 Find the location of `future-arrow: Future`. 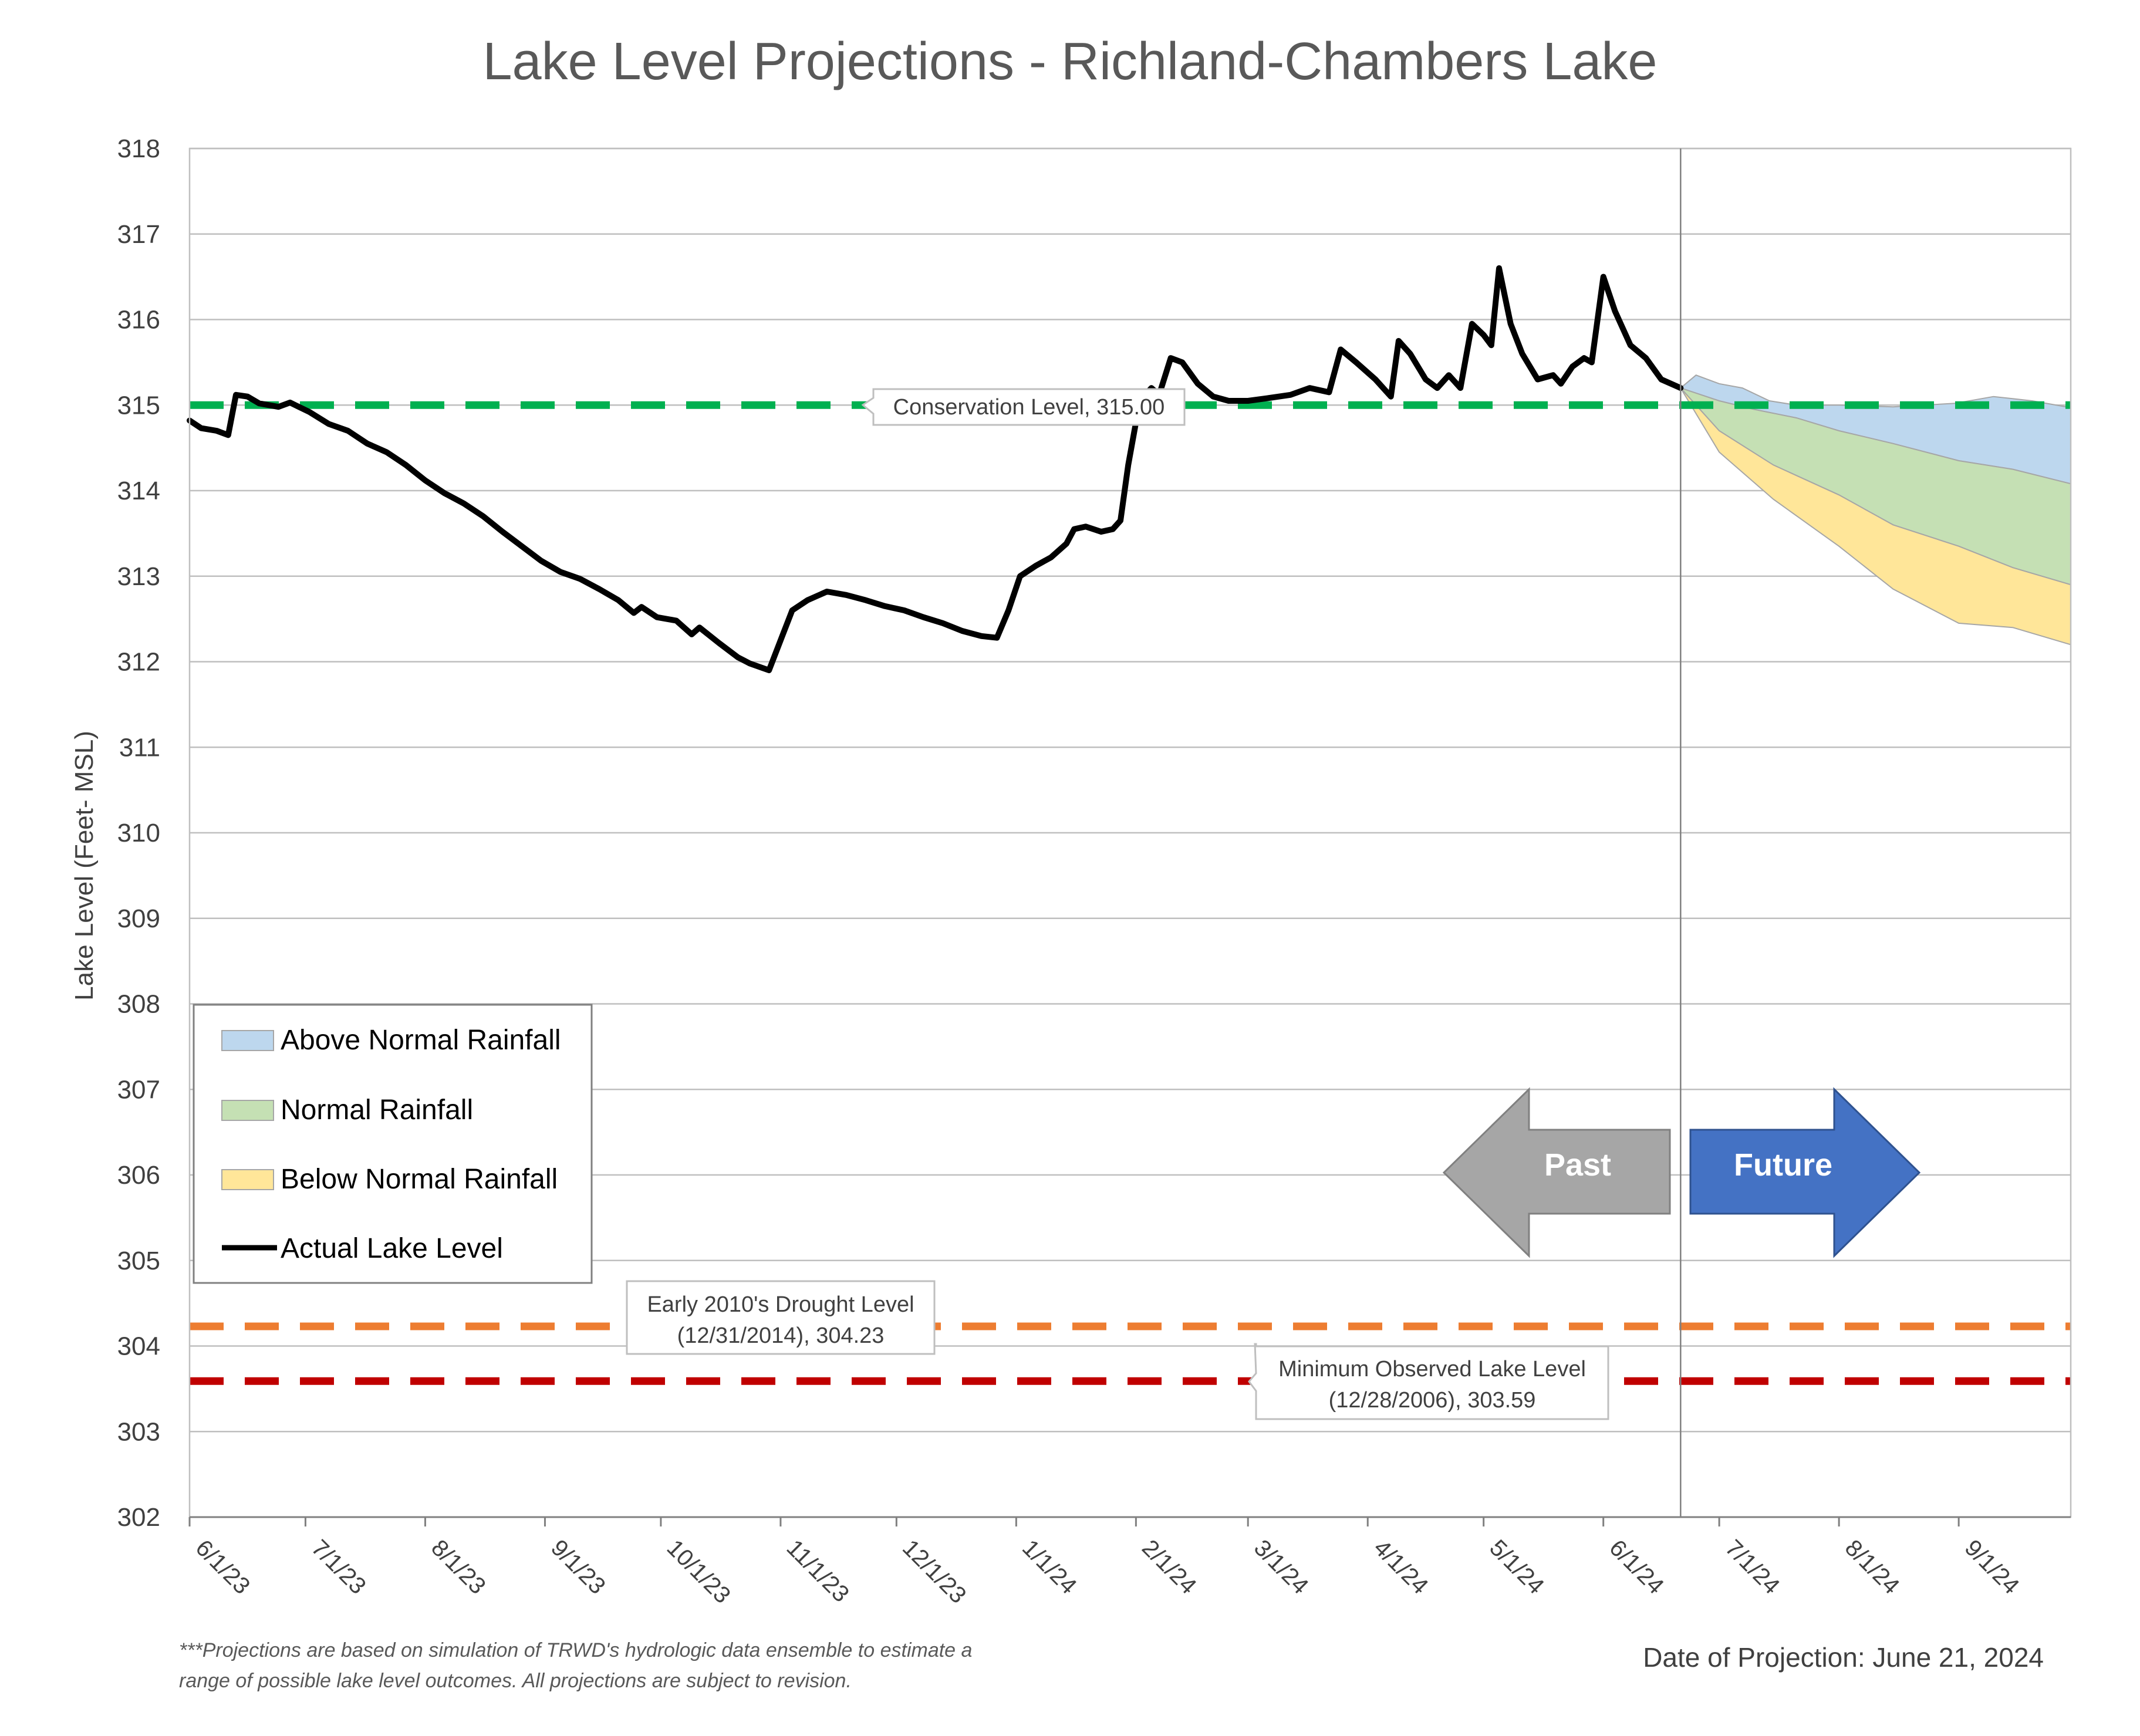

future-arrow: Future is located at coordinates (1805, 1172).